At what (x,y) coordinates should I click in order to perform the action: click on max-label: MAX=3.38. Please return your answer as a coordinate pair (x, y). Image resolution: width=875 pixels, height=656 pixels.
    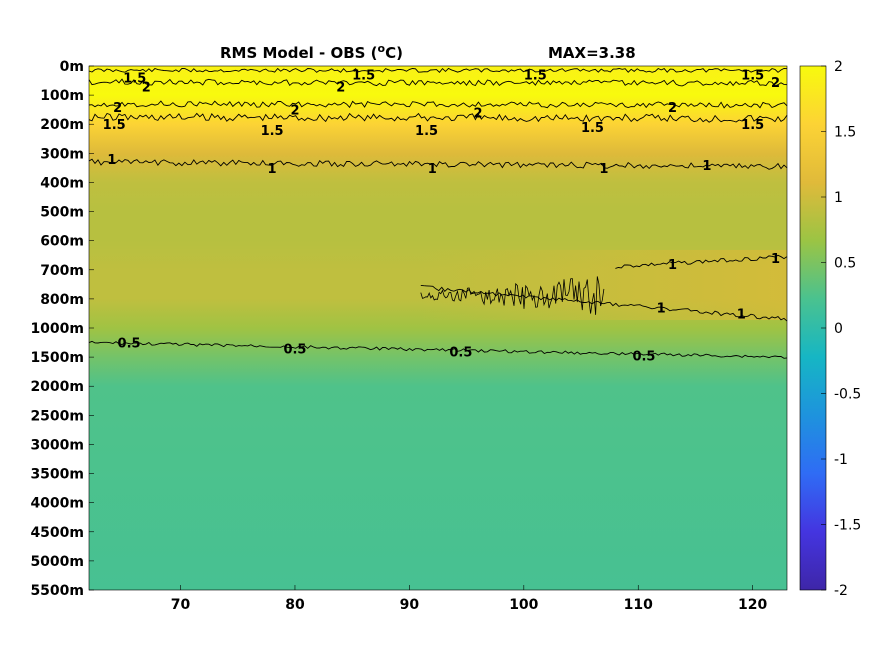
    Looking at the image, I should click on (592, 53).